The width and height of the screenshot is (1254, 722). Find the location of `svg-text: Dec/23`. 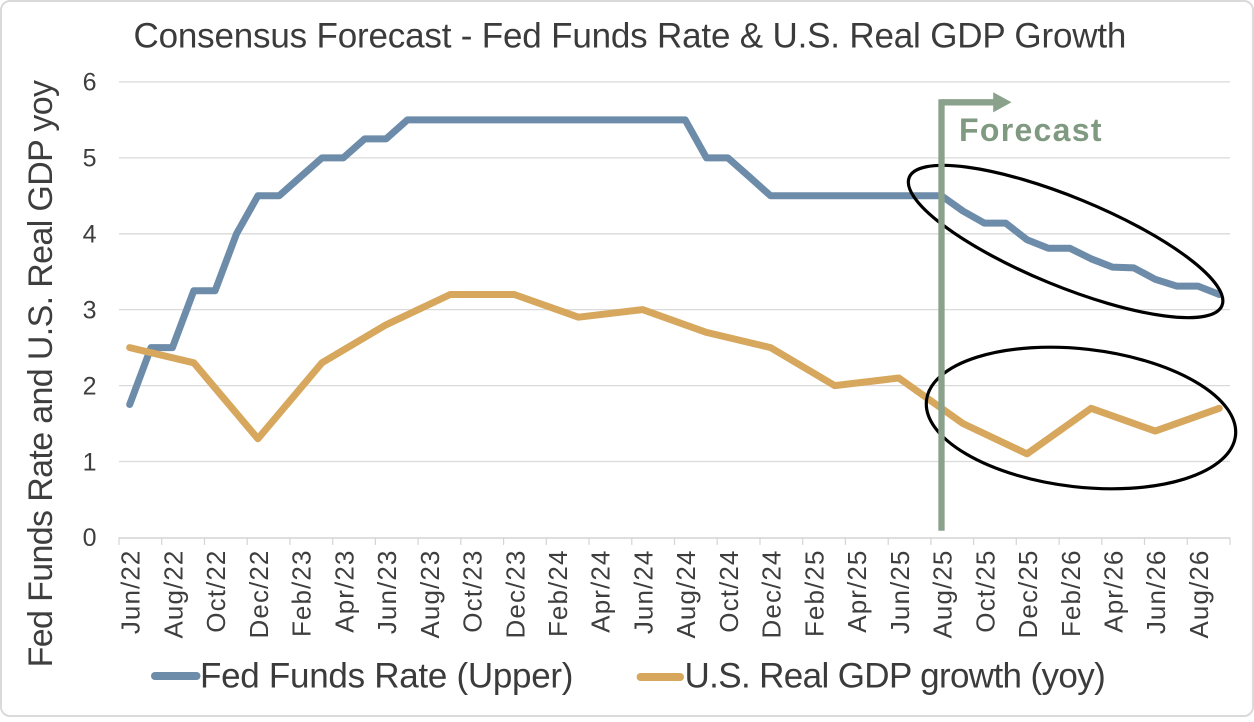

svg-text: Dec/23 is located at coordinates (515, 594).